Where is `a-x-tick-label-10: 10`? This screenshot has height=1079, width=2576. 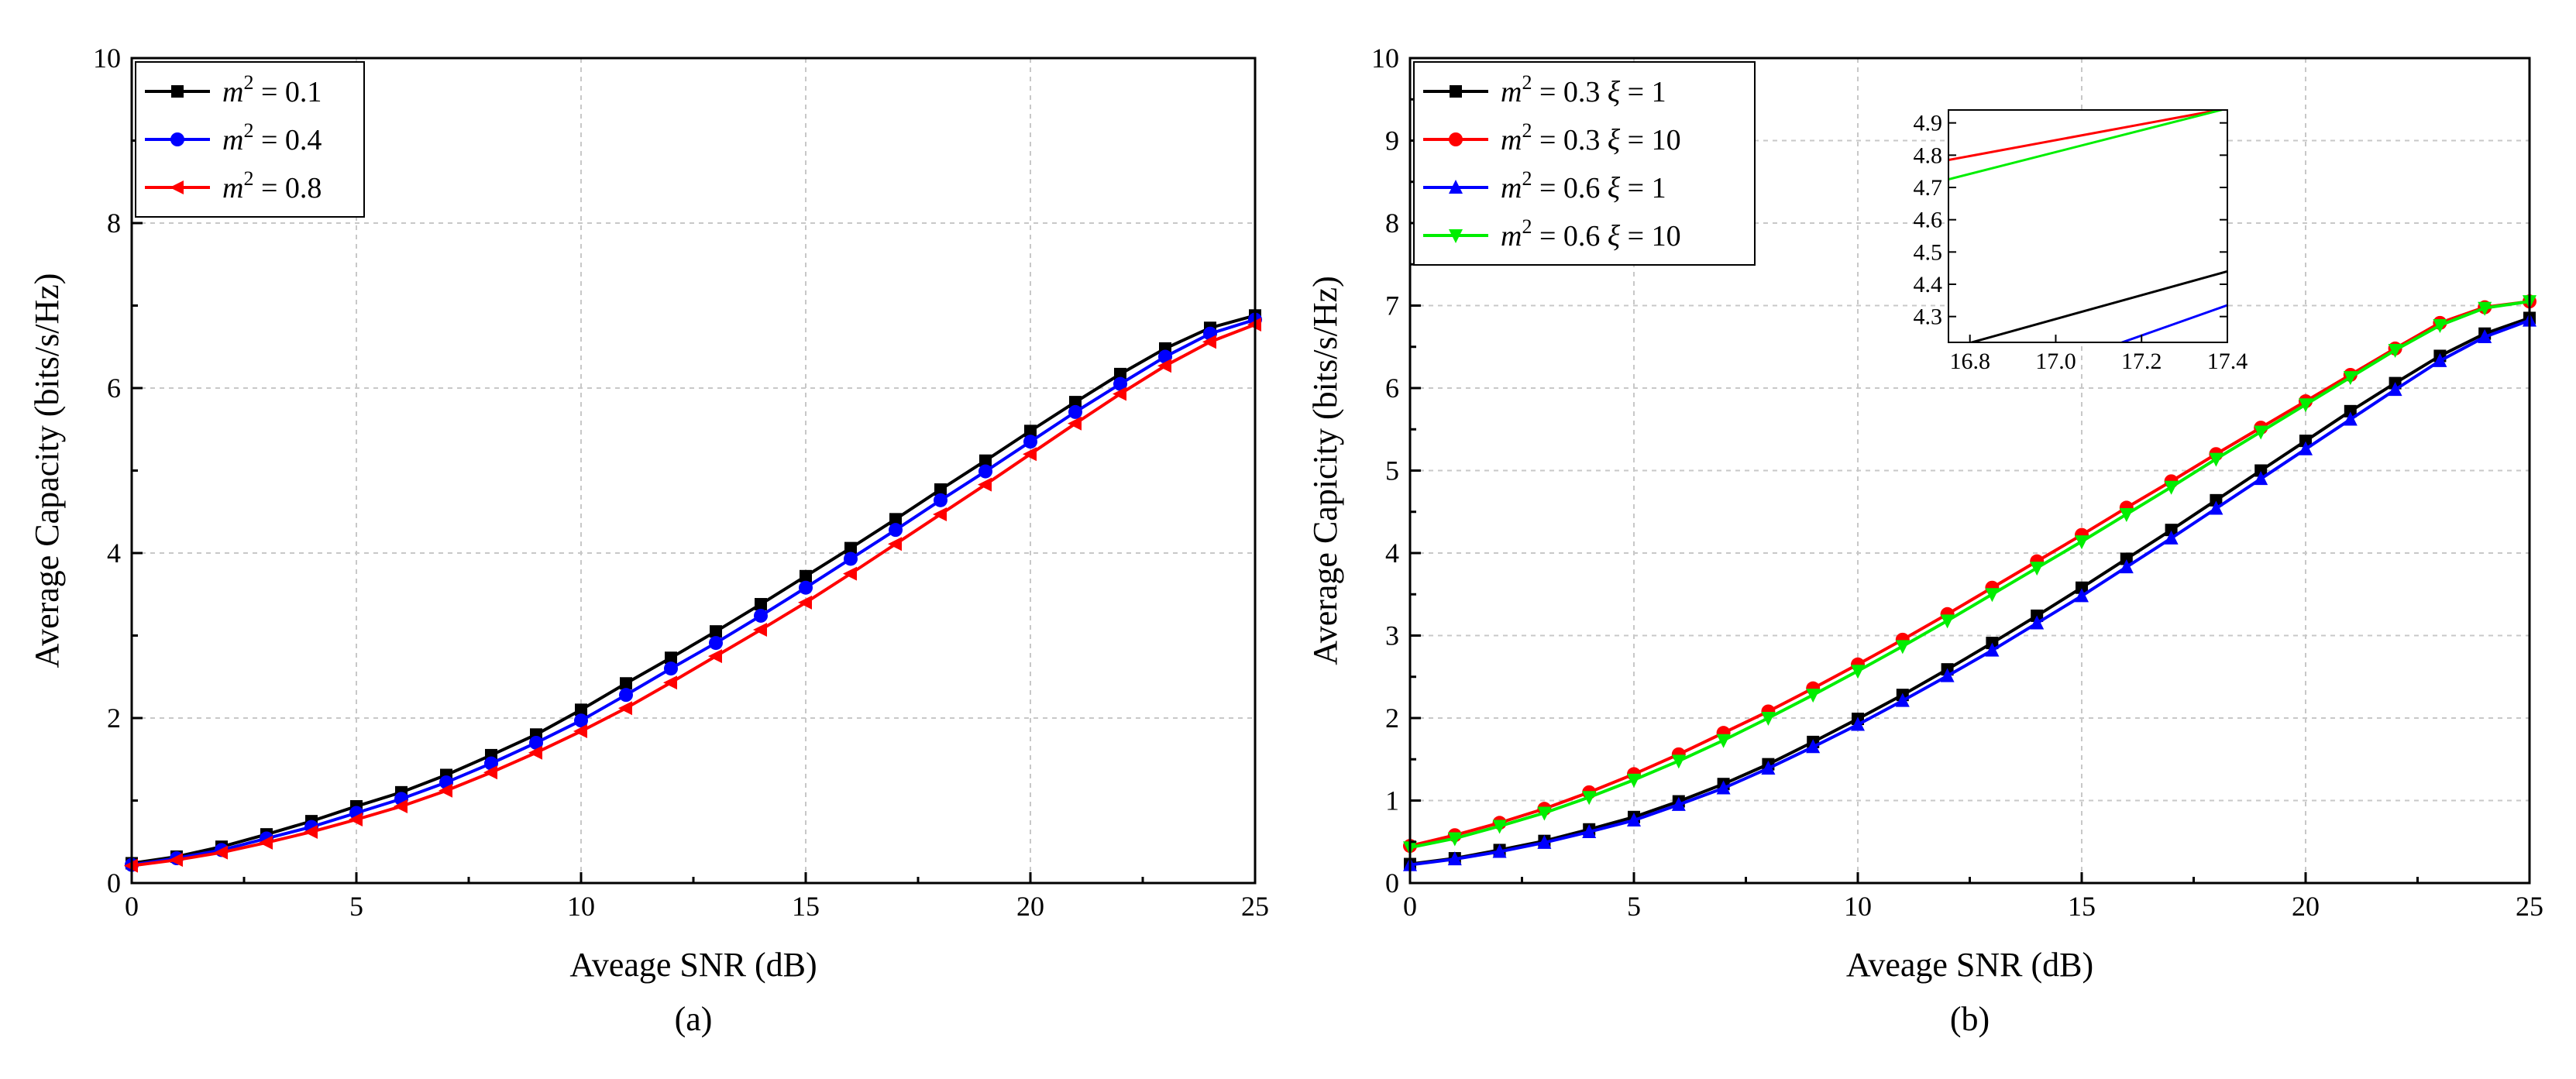 a-x-tick-label-10: 10 is located at coordinates (581, 906).